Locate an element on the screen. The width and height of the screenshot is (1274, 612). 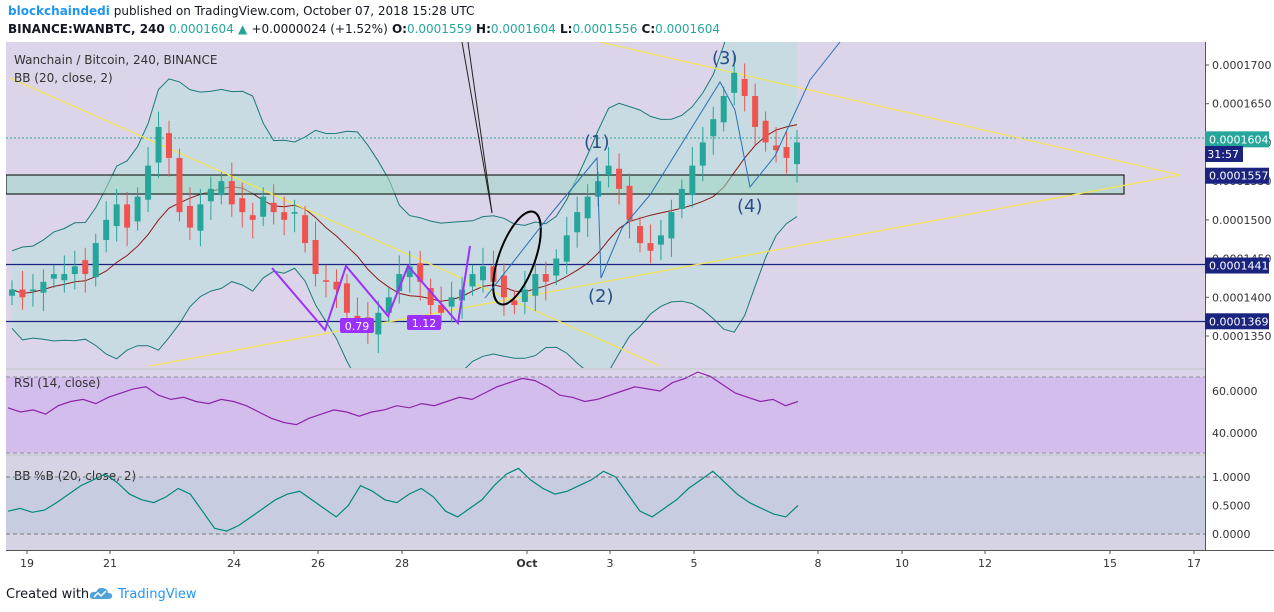
time-axis-label: 19 is located at coordinates (27, 563).